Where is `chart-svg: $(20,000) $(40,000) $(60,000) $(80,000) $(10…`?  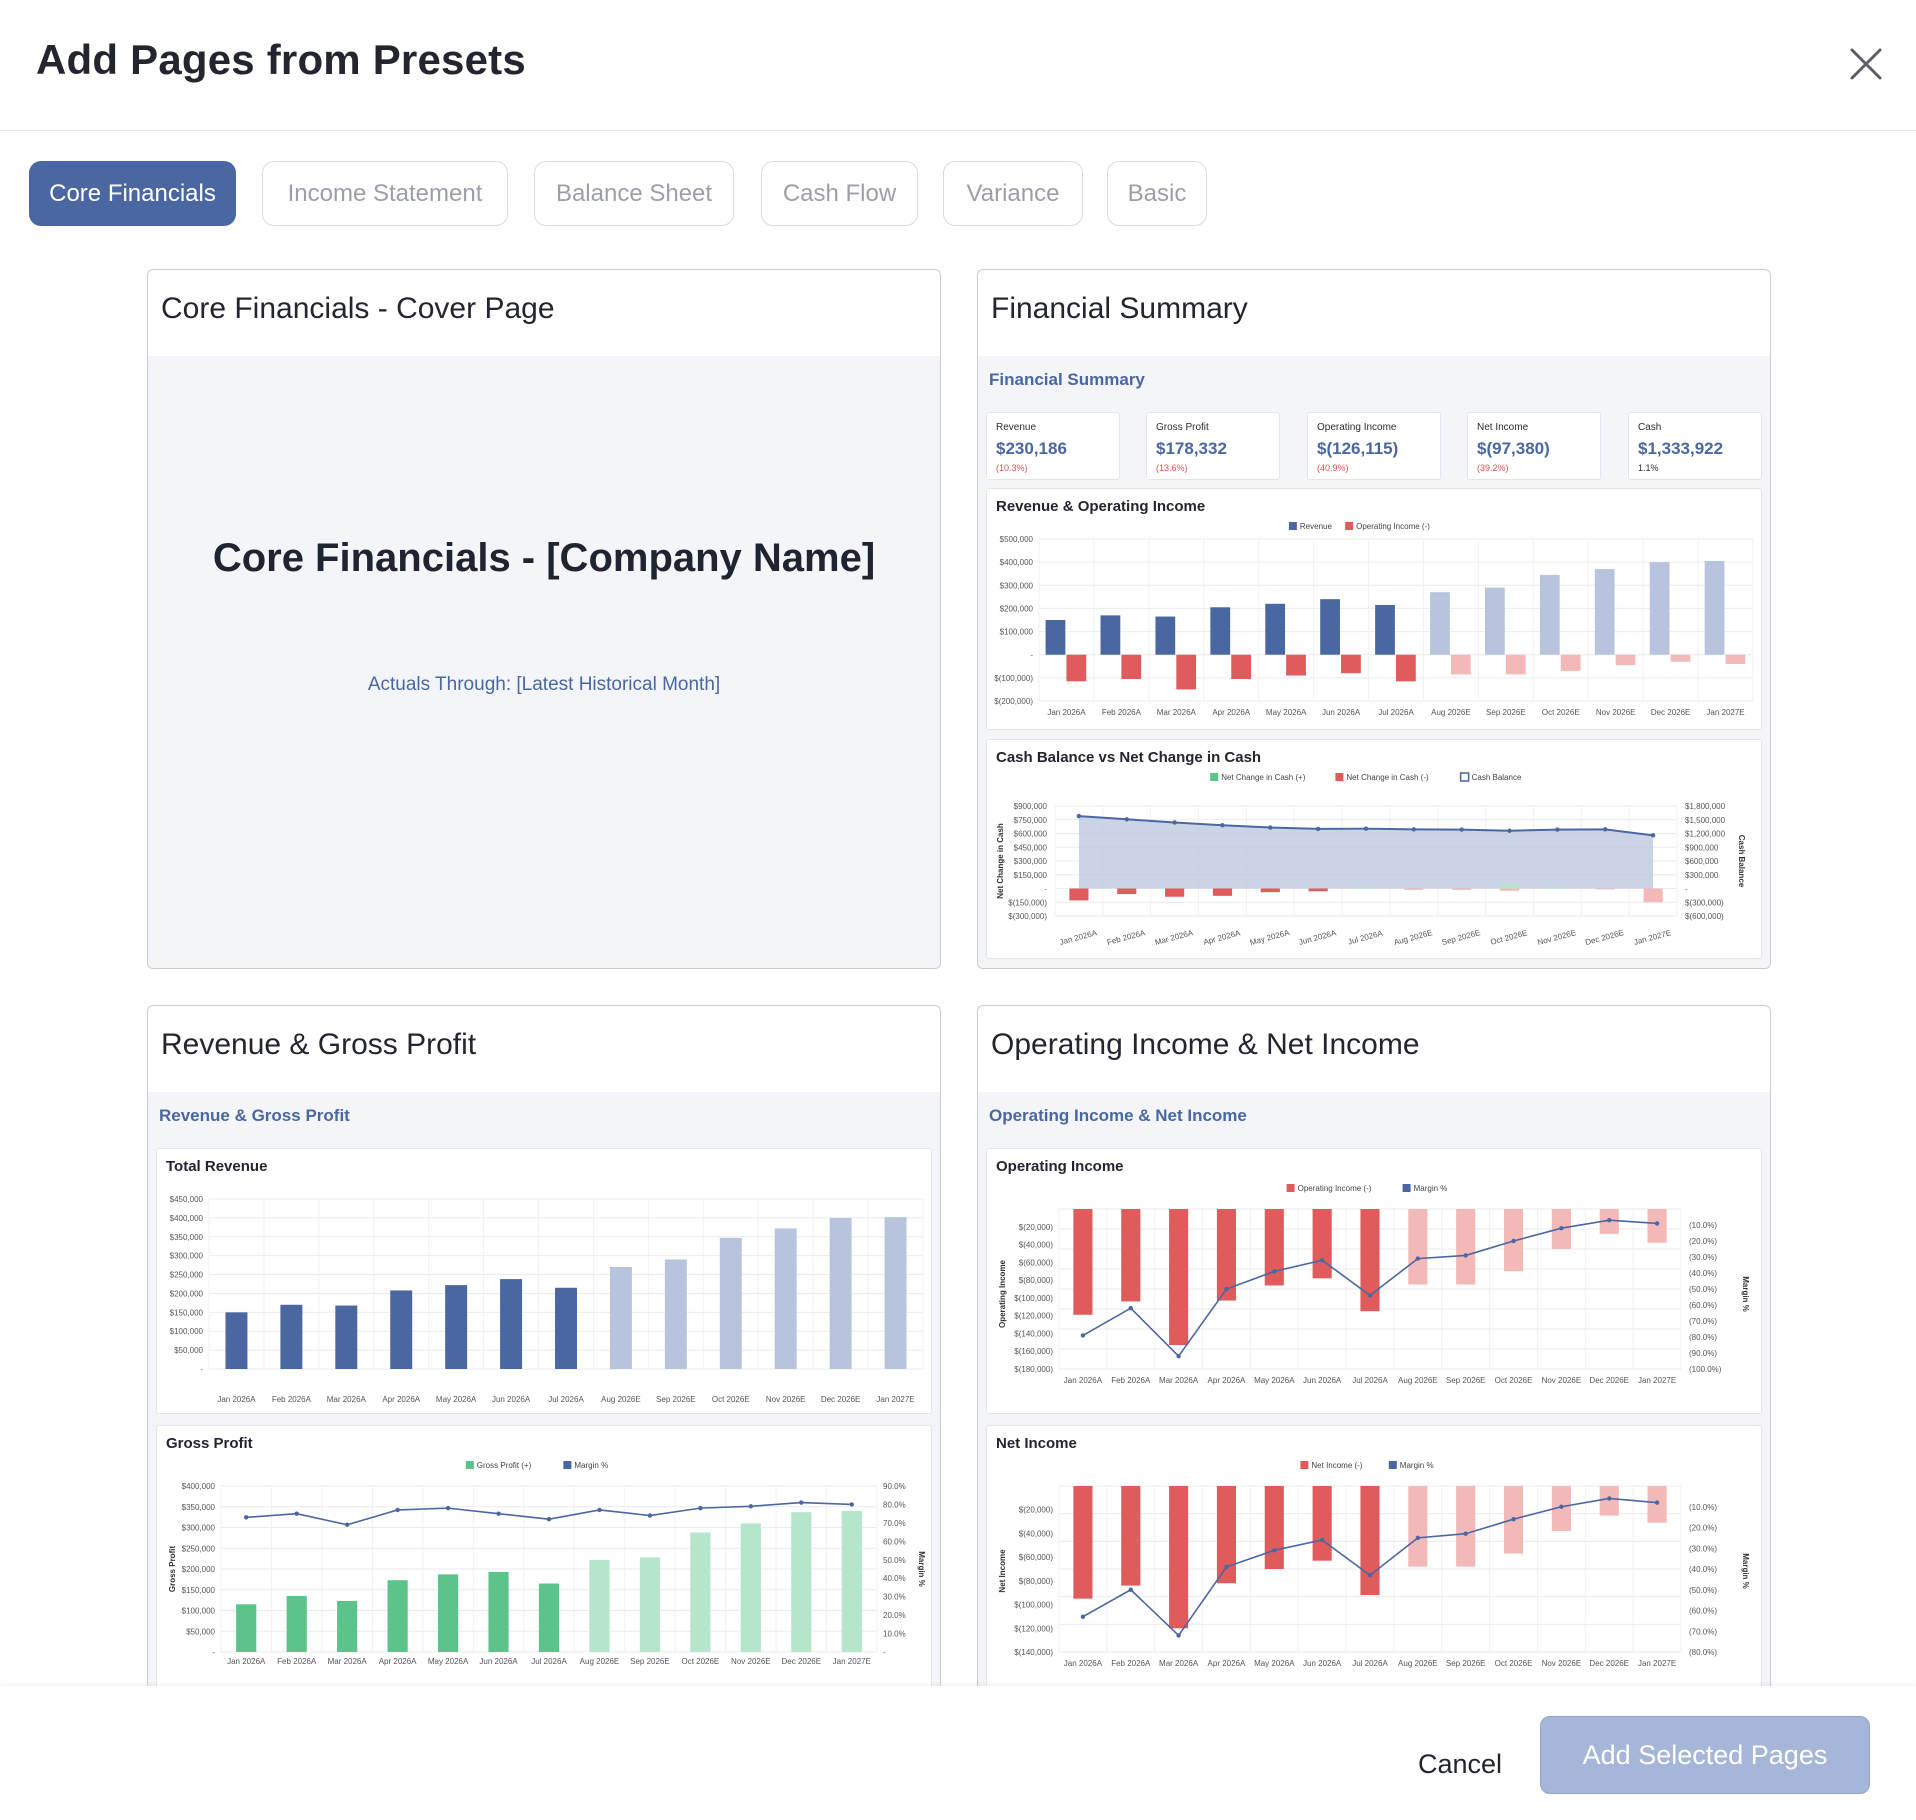 chart-svg: $(20,000) $(40,000) $(60,000) $(80,000) $(10… is located at coordinates (1374, 1284).